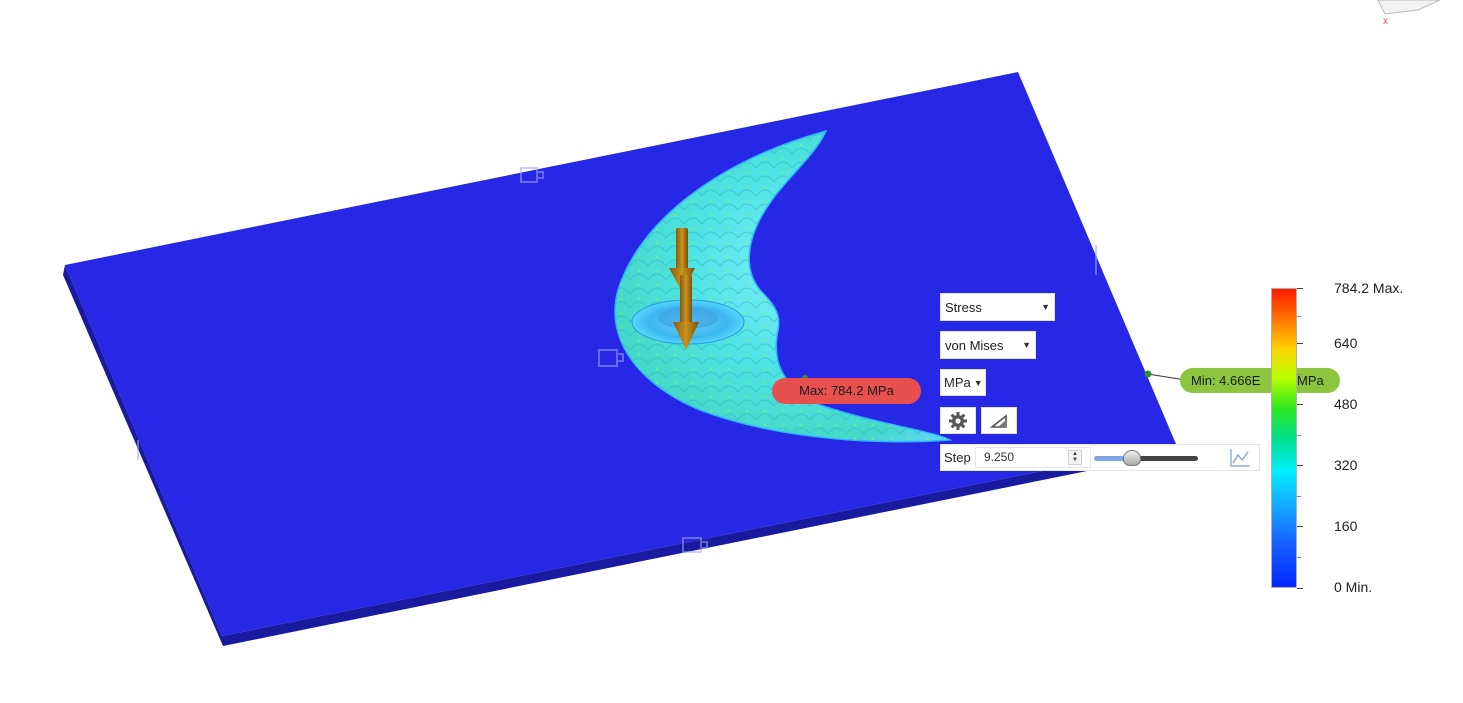  What do you see at coordinates (1385, 21) in the screenshot?
I see `svg-text: x` at bounding box center [1385, 21].